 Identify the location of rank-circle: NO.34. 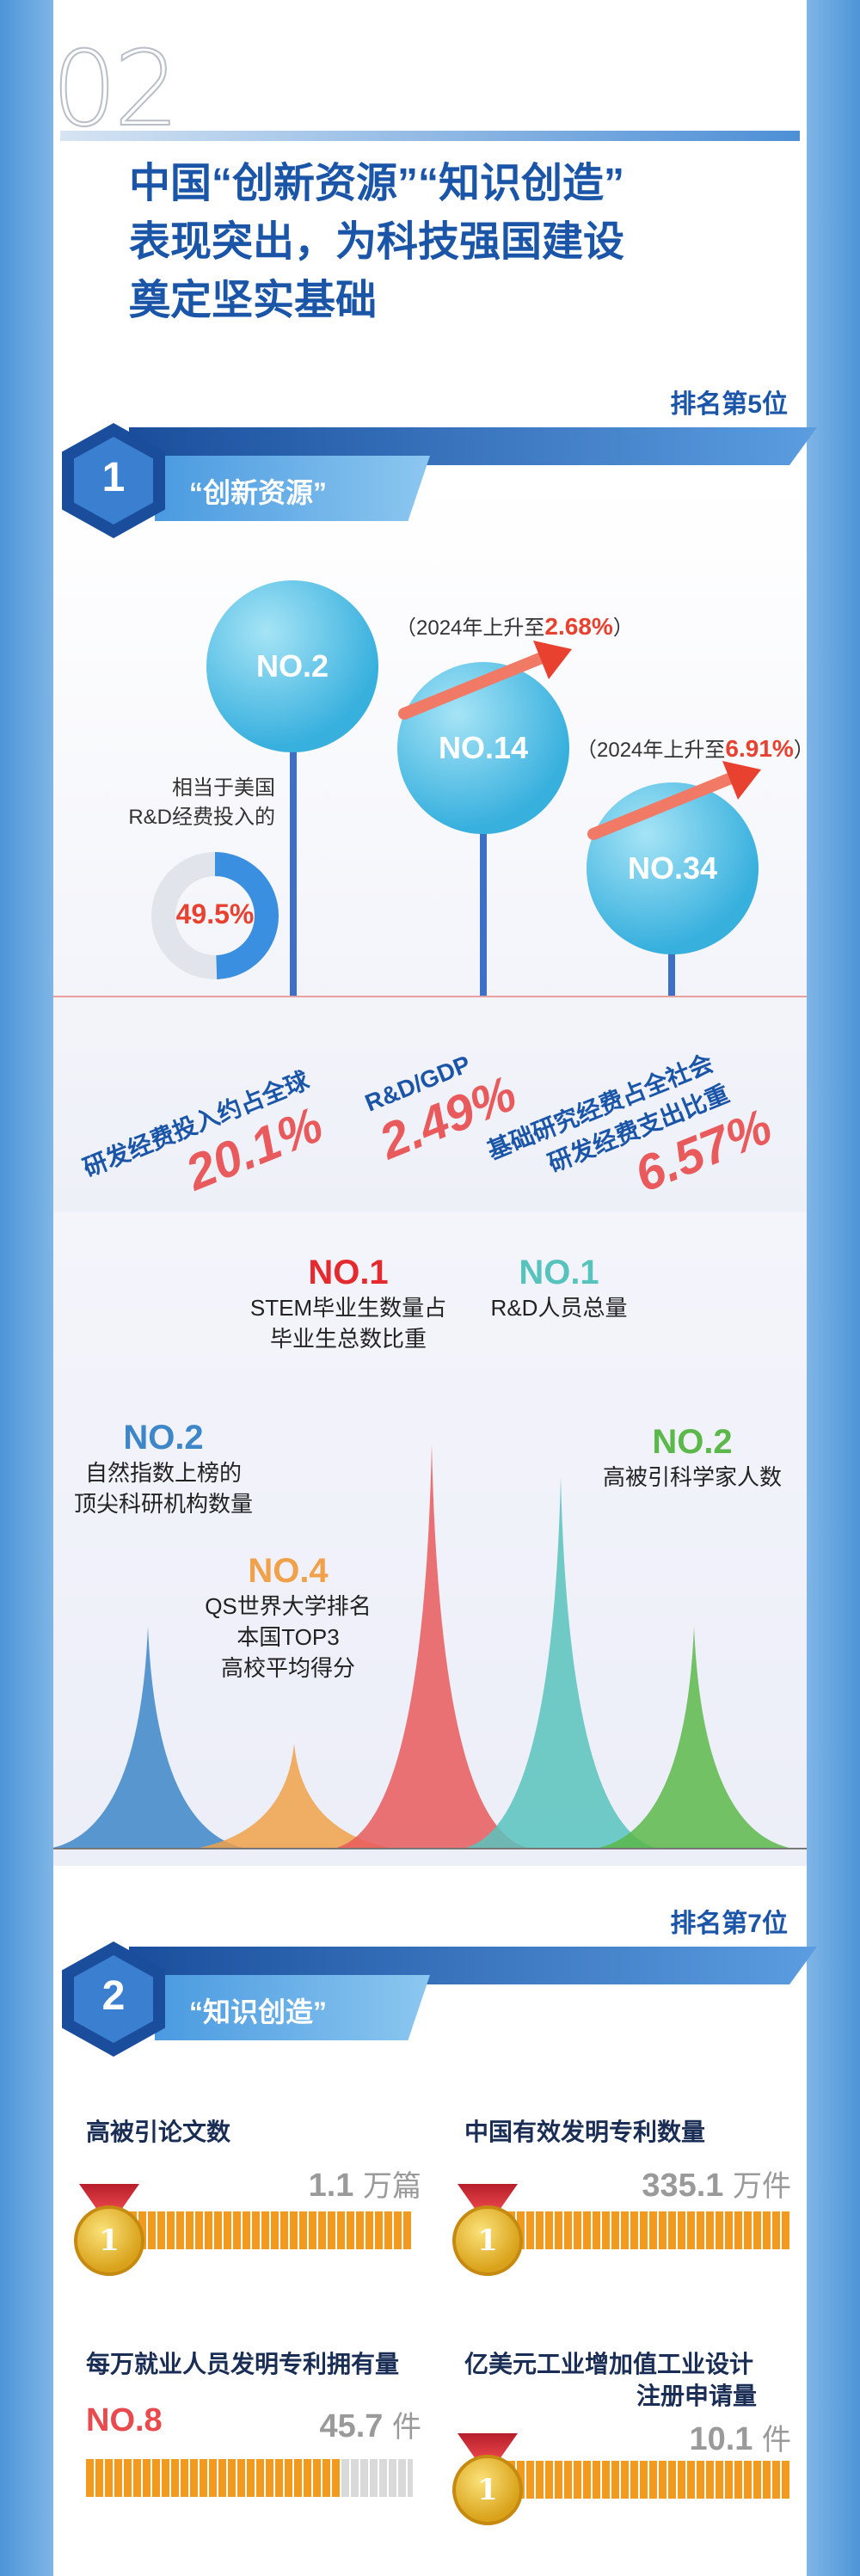
(673, 868).